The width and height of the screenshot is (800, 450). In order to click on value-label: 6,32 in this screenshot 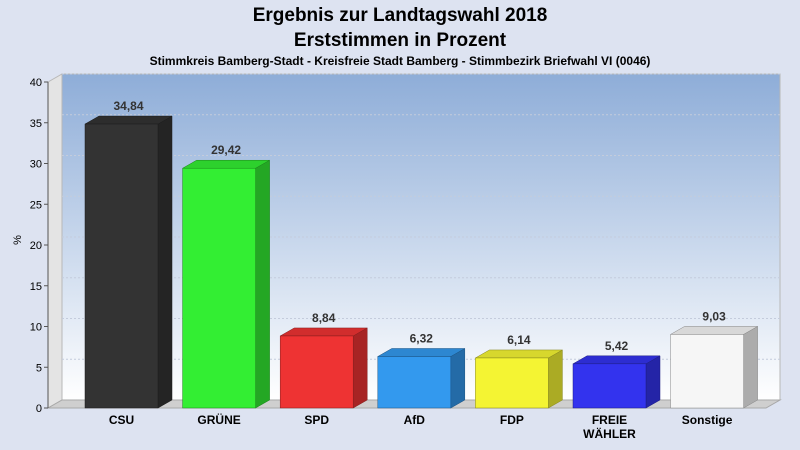, I will do `click(422, 338)`.